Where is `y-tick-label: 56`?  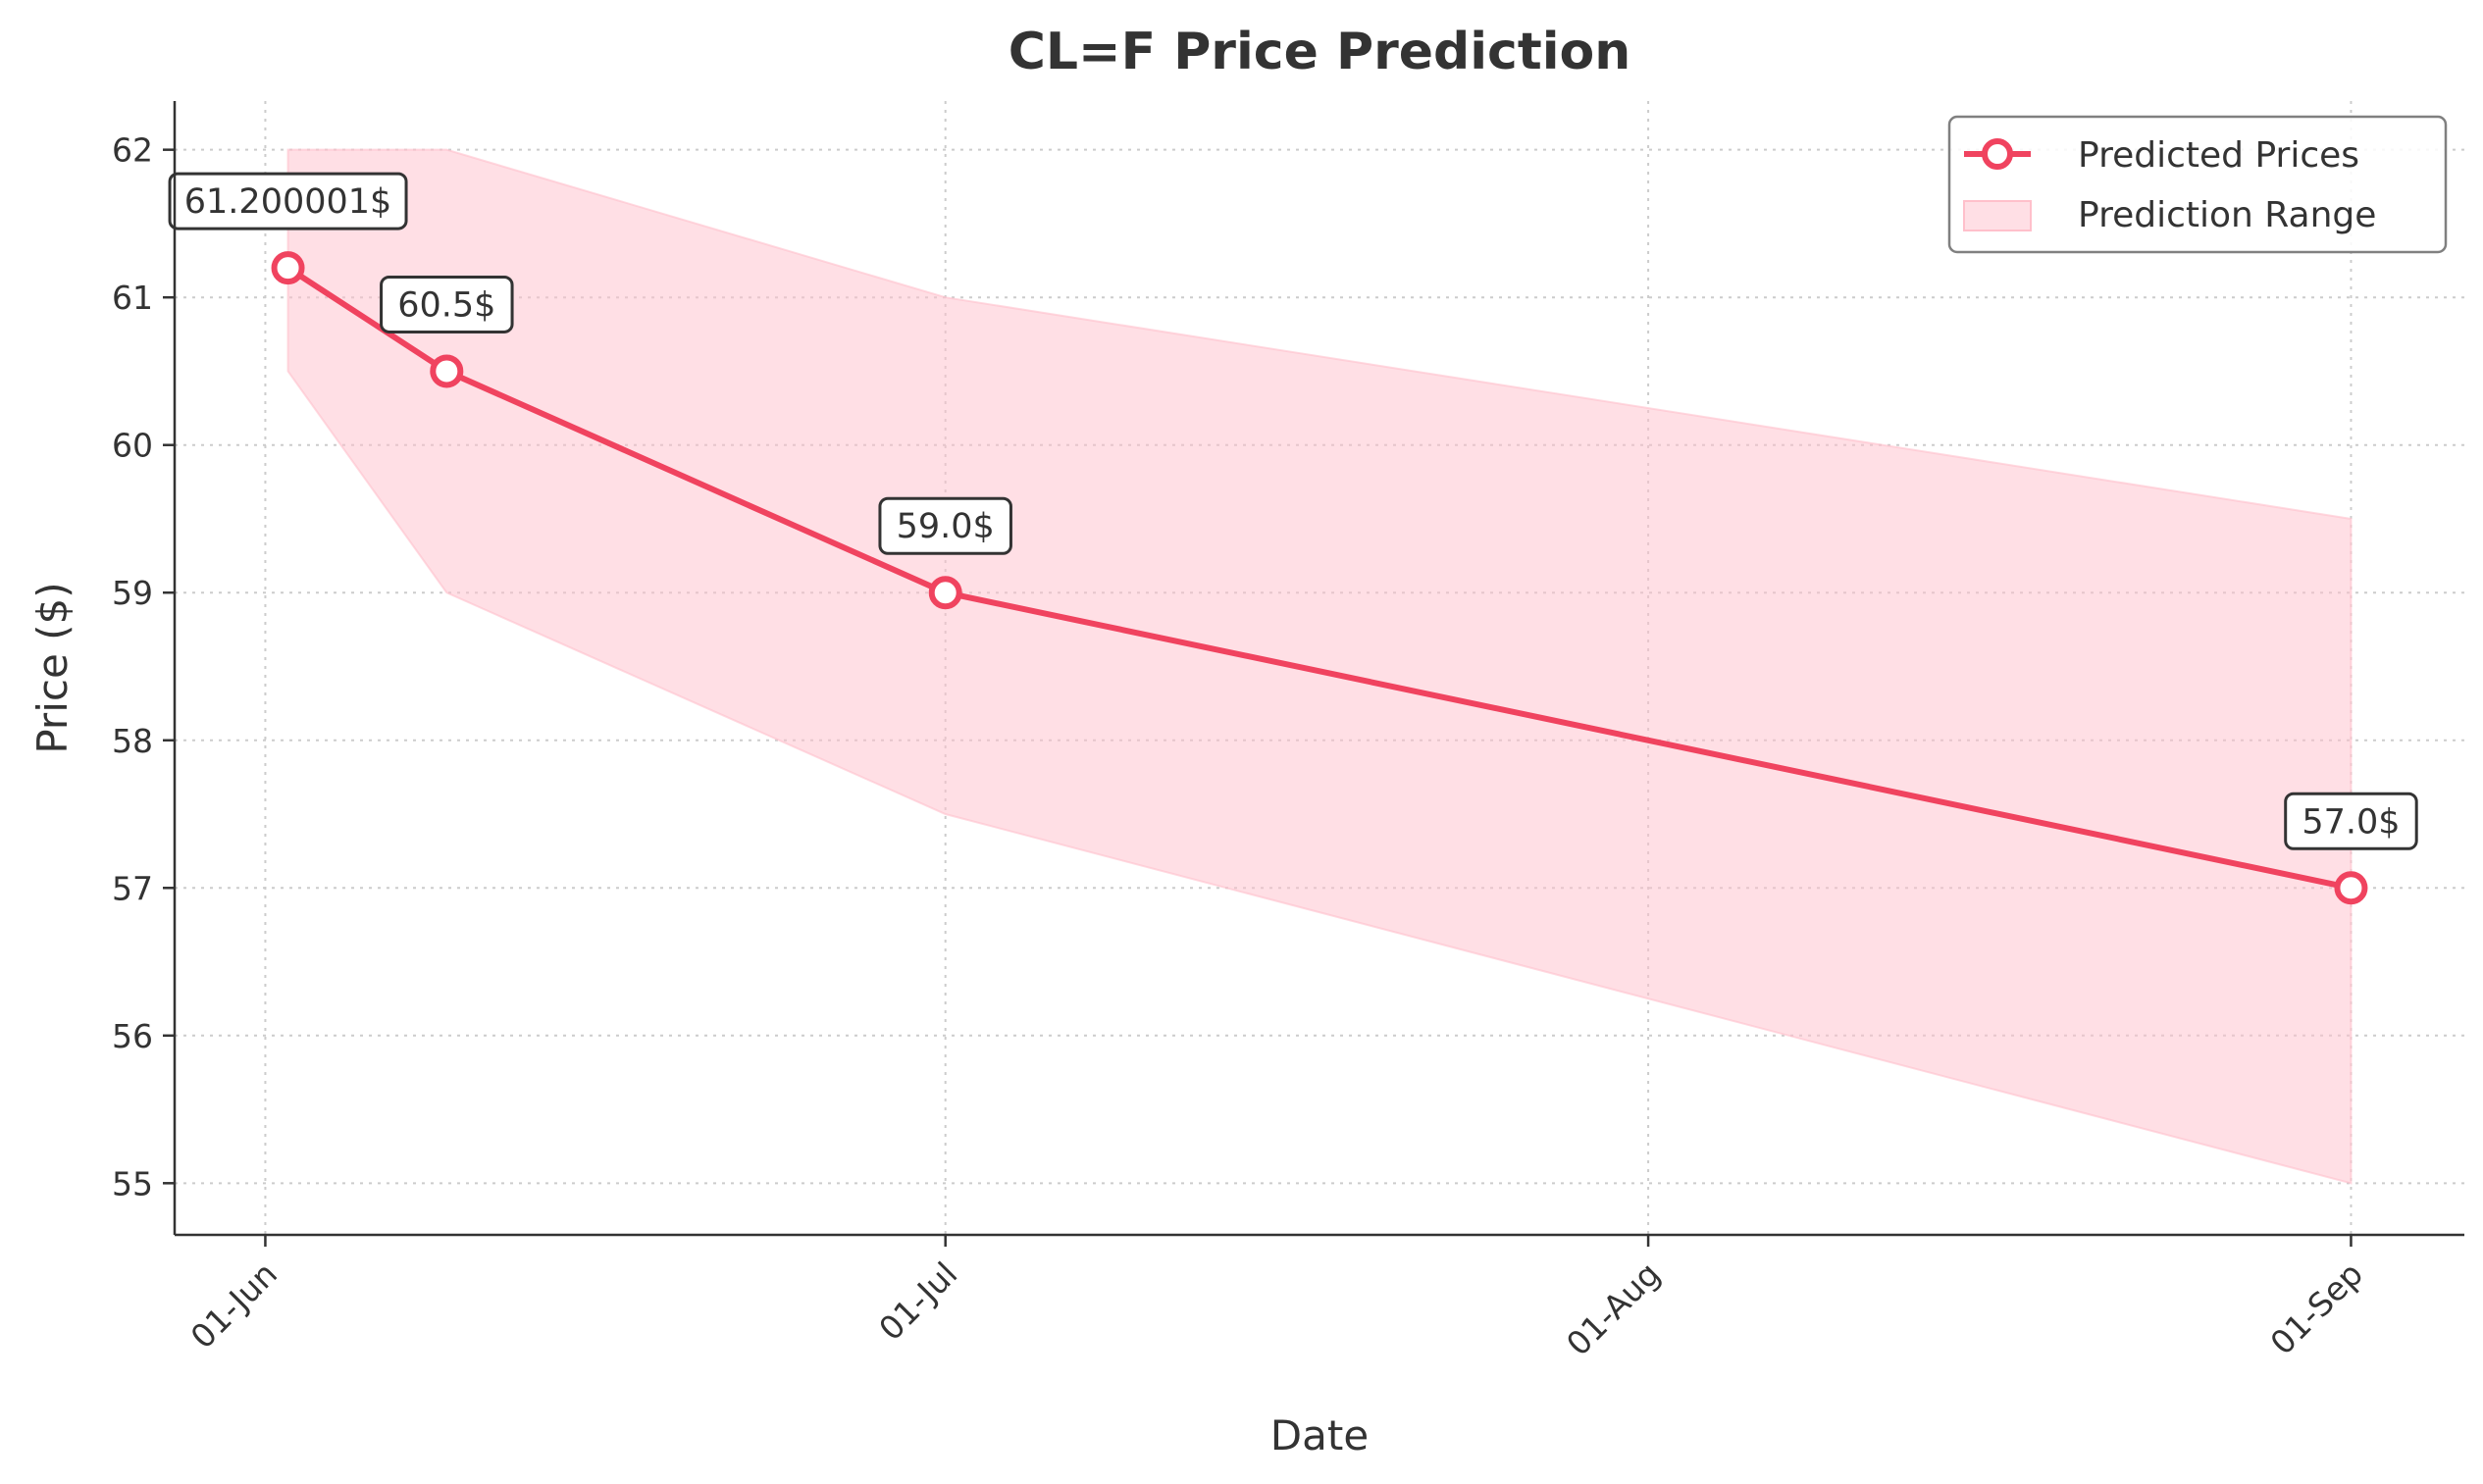
y-tick-label: 56 is located at coordinates (133, 1036).